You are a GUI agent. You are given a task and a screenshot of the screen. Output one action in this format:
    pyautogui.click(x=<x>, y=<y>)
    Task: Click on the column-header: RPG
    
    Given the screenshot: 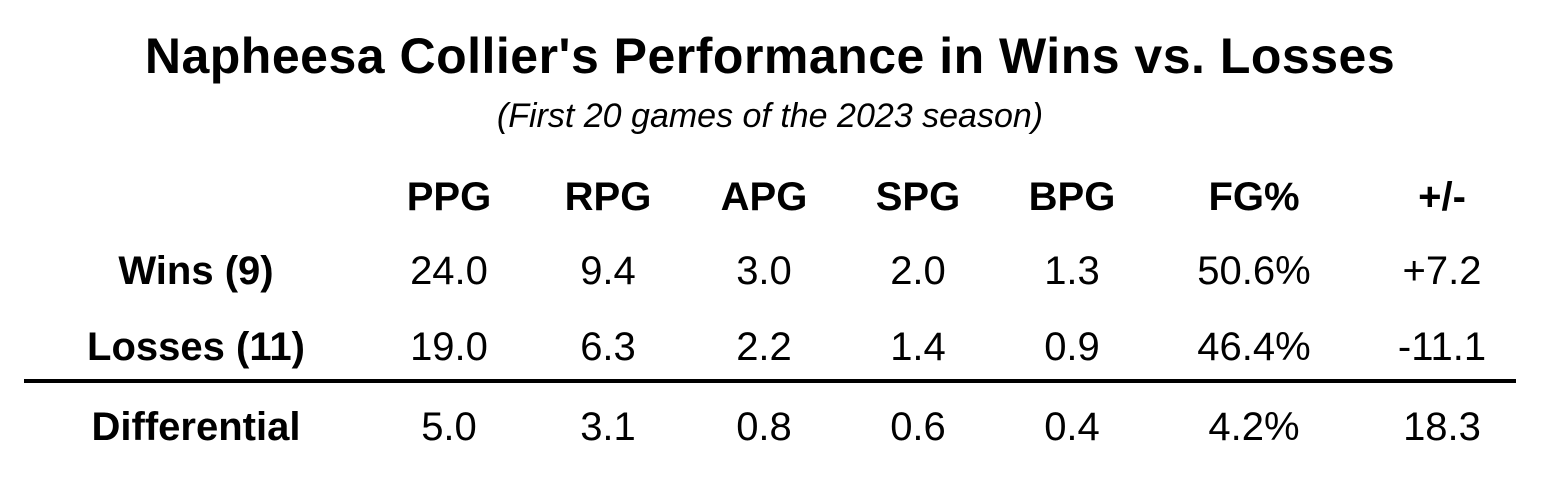 What is the action you would take?
    pyautogui.click(x=608, y=197)
    